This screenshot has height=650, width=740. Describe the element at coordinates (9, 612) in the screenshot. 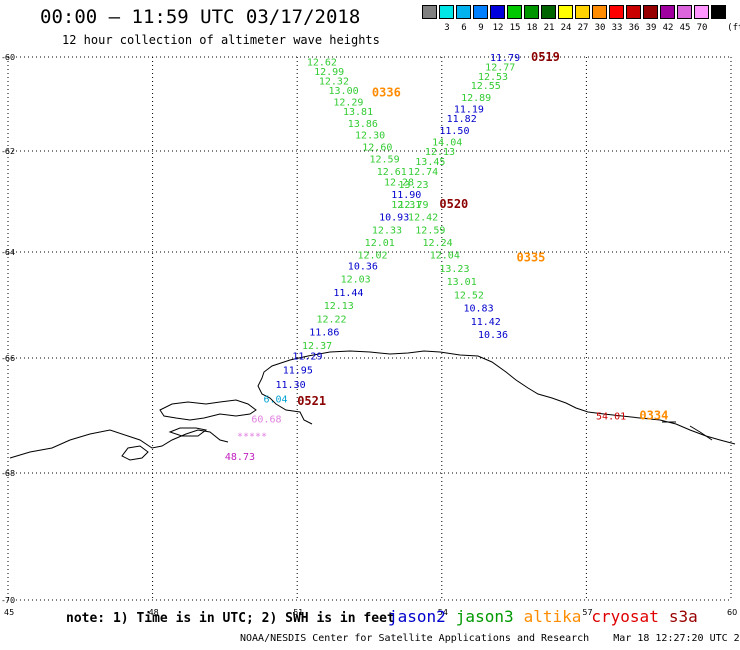

I see `lon-tick-label: 45` at that location.